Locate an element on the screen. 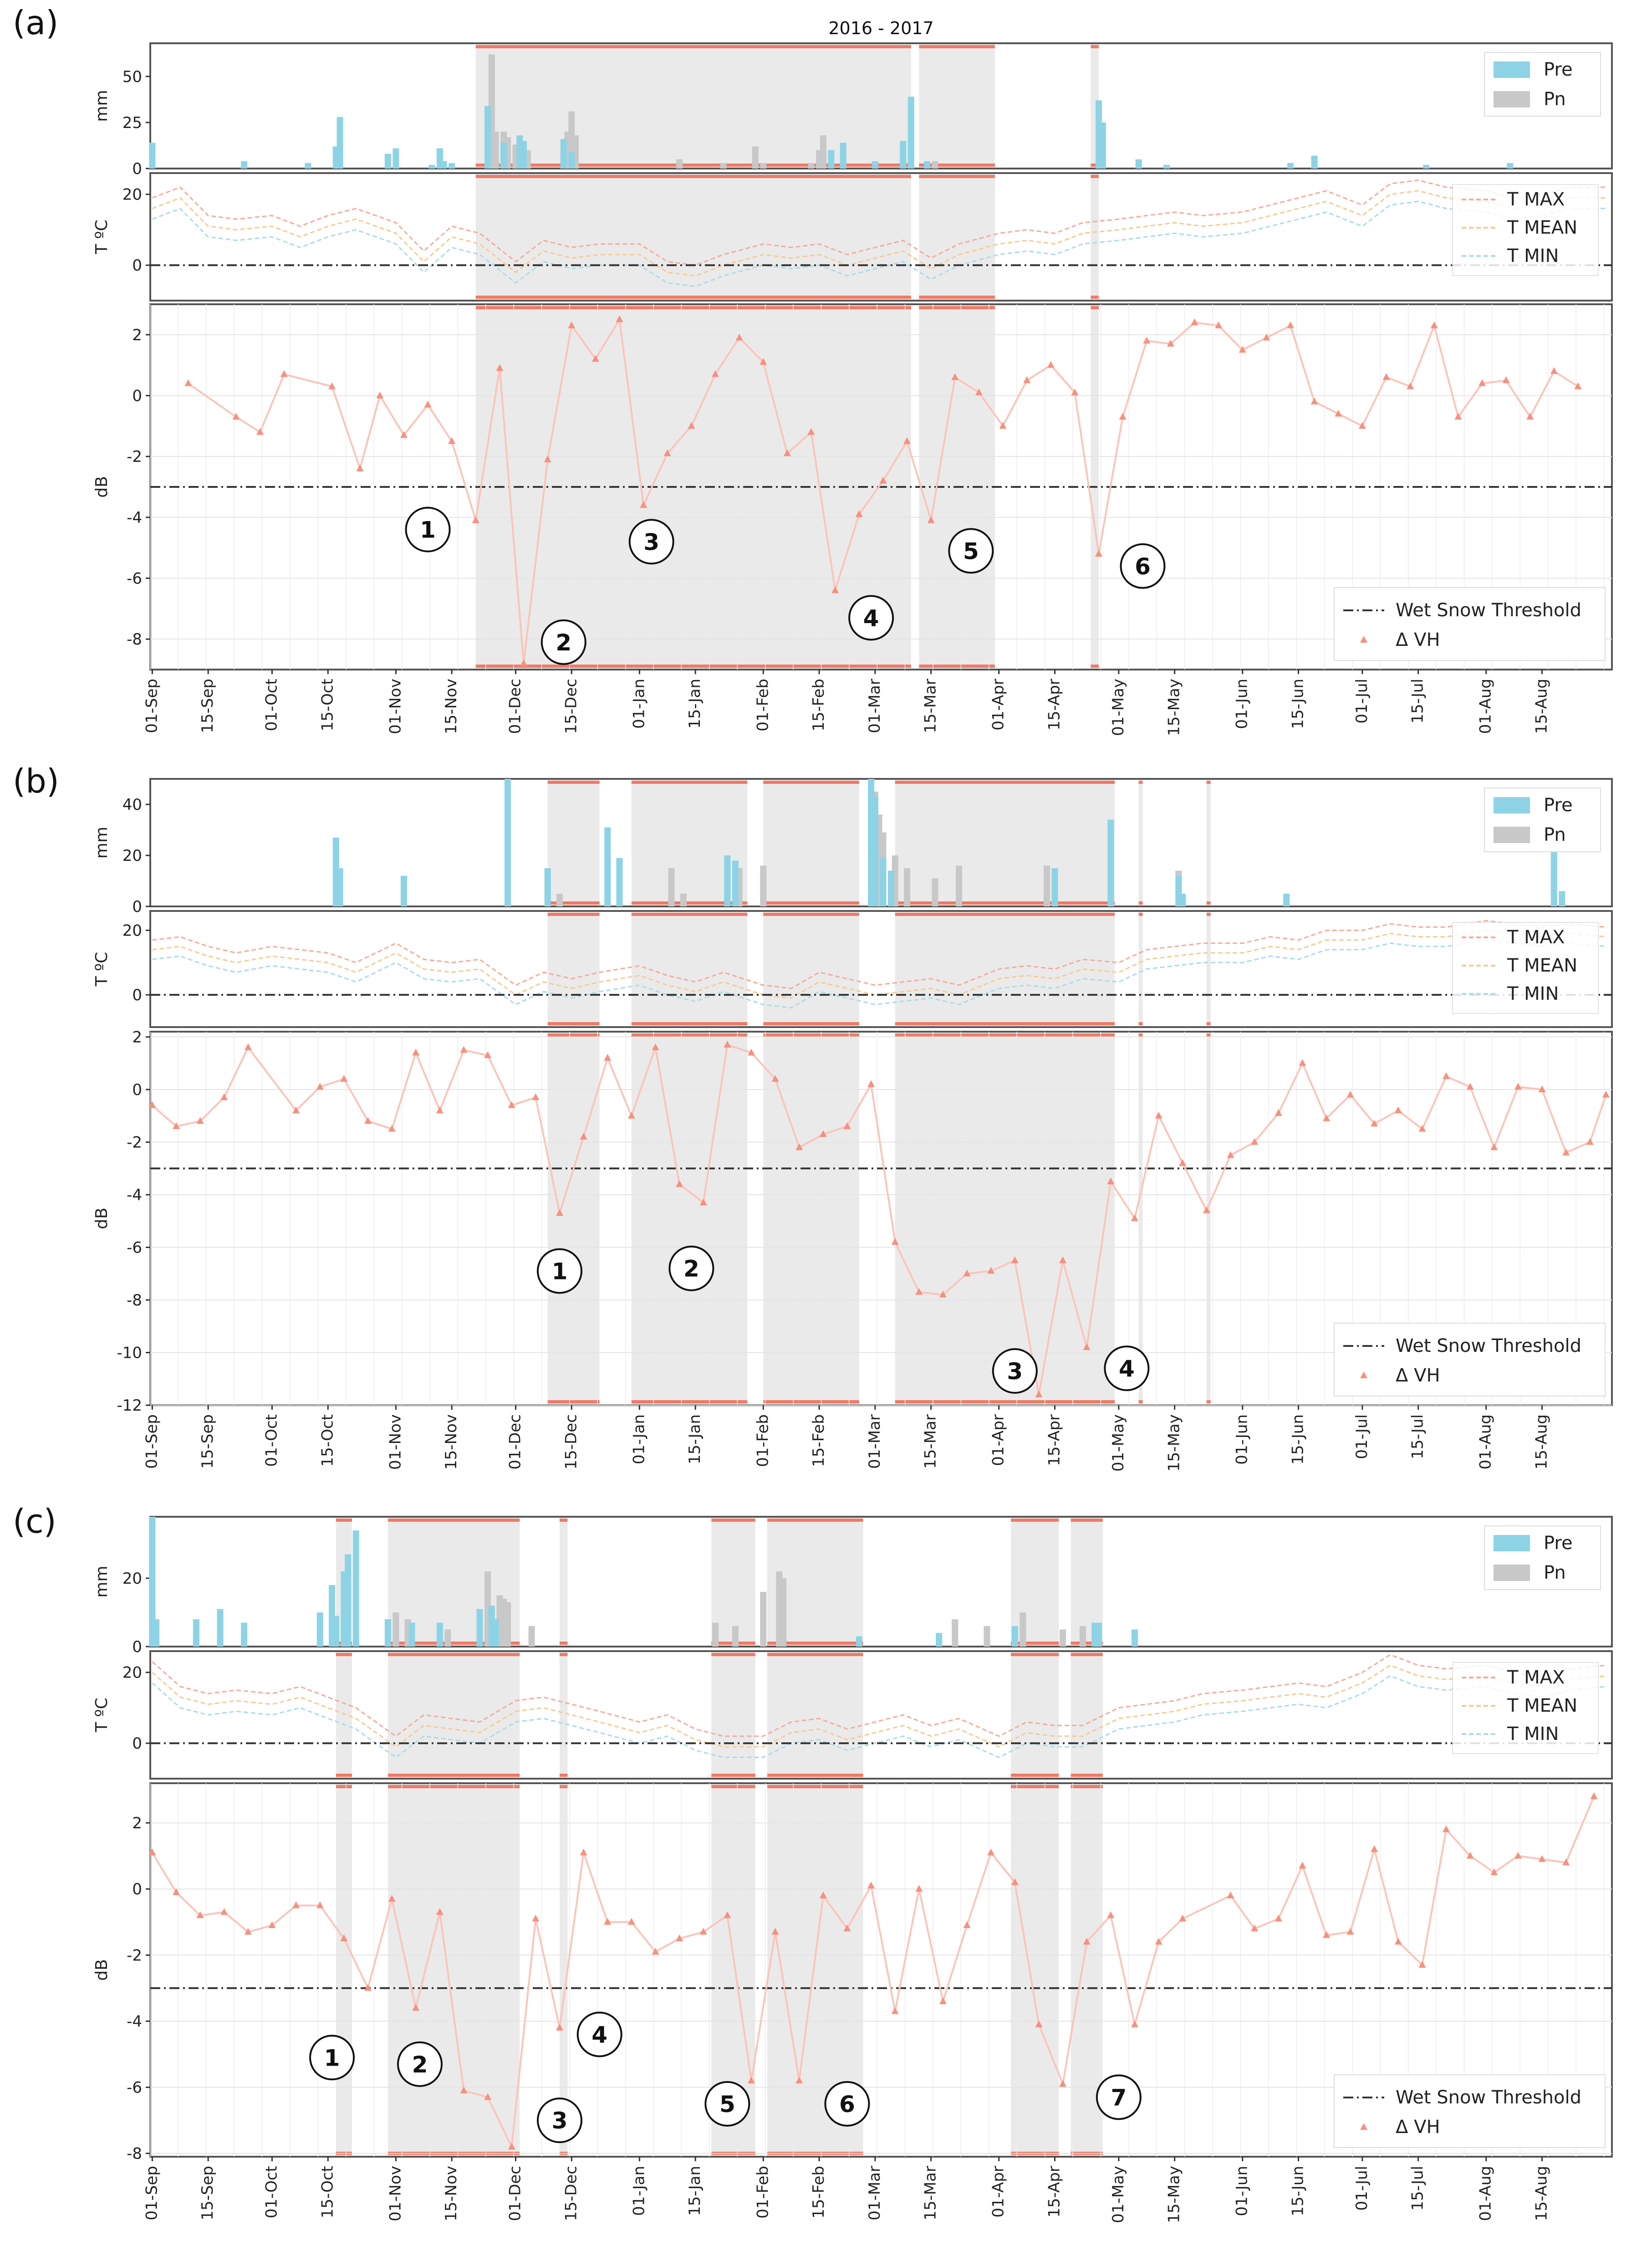 The image size is (1652, 2251). legend-vh-label: Δ VH is located at coordinates (1418, 2127).